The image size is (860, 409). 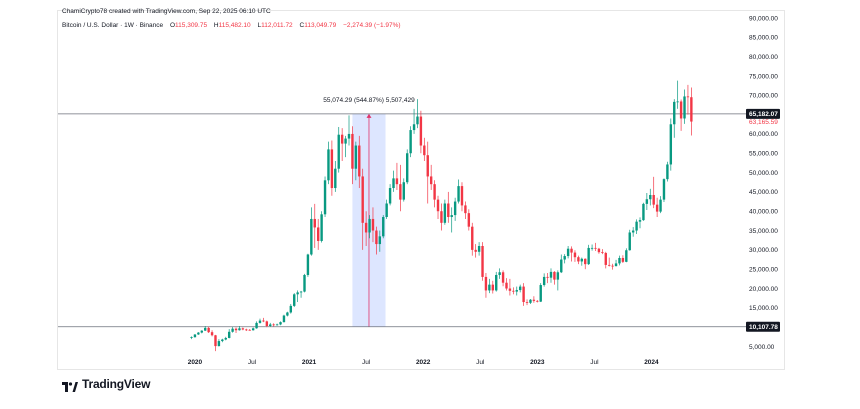 I want to click on price-tag-bg, so click(x=763, y=113).